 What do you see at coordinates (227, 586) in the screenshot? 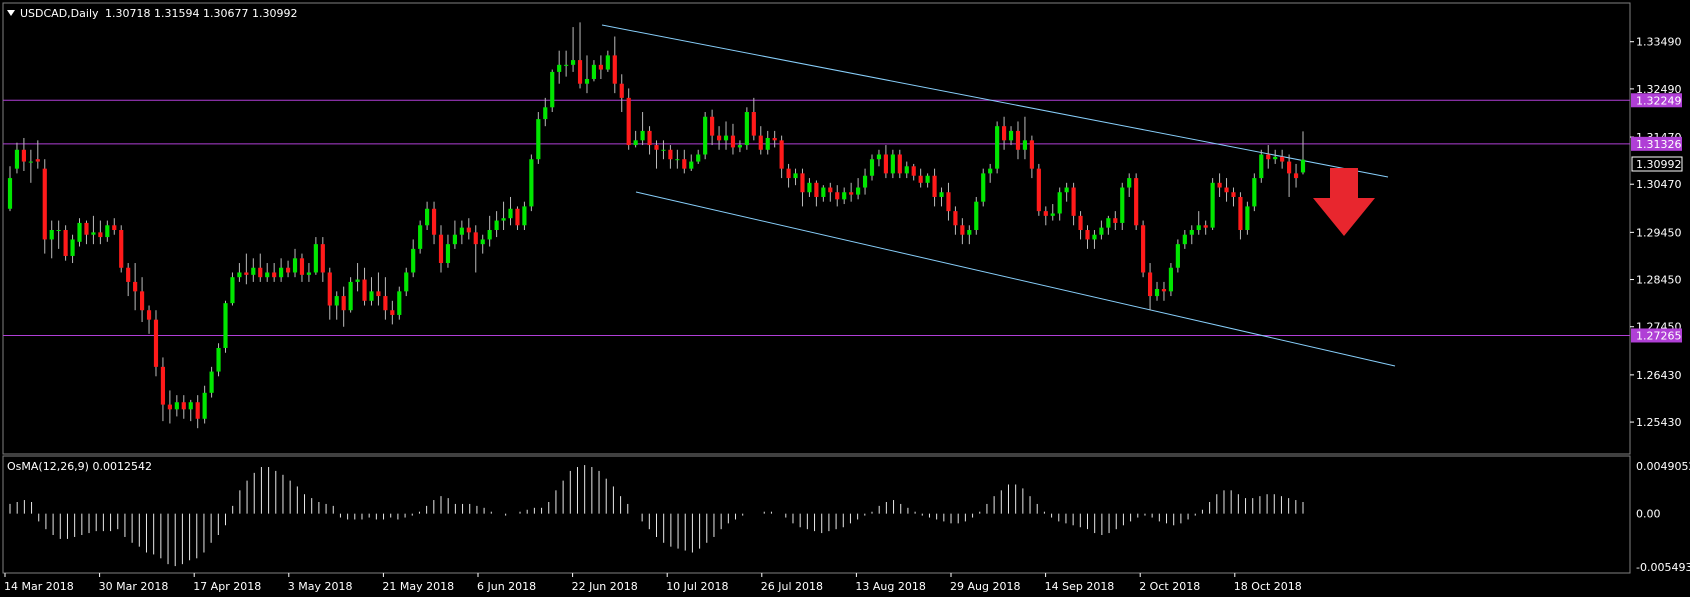
I see `time-tick-label: 17 Apr 2018` at bounding box center [227, 586].